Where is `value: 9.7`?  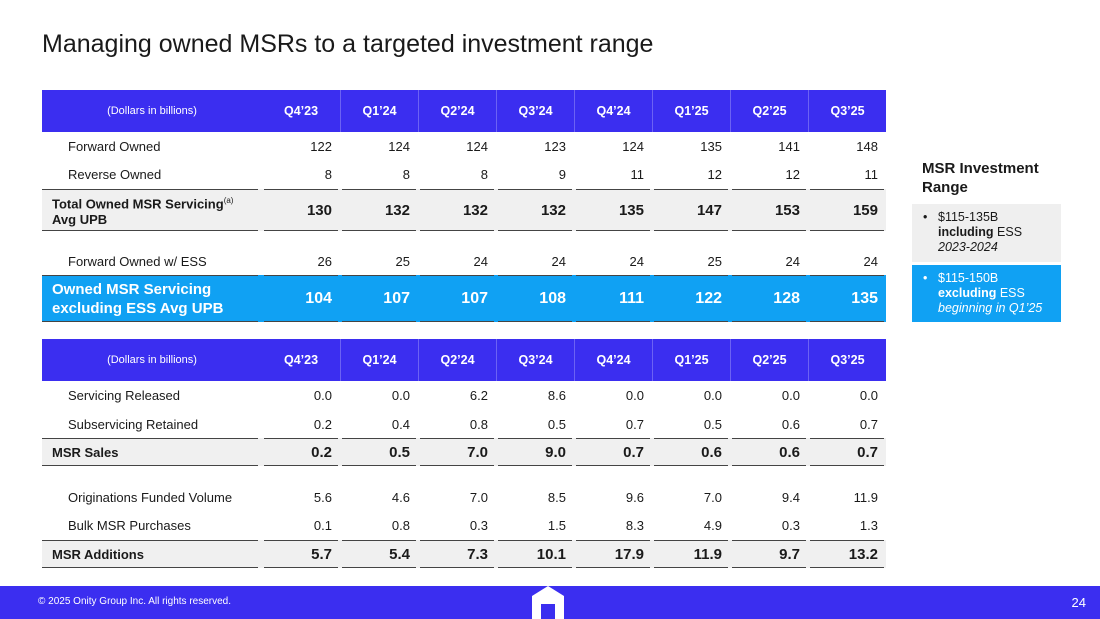
value: 9.7 is located at coordinates (769, 554).